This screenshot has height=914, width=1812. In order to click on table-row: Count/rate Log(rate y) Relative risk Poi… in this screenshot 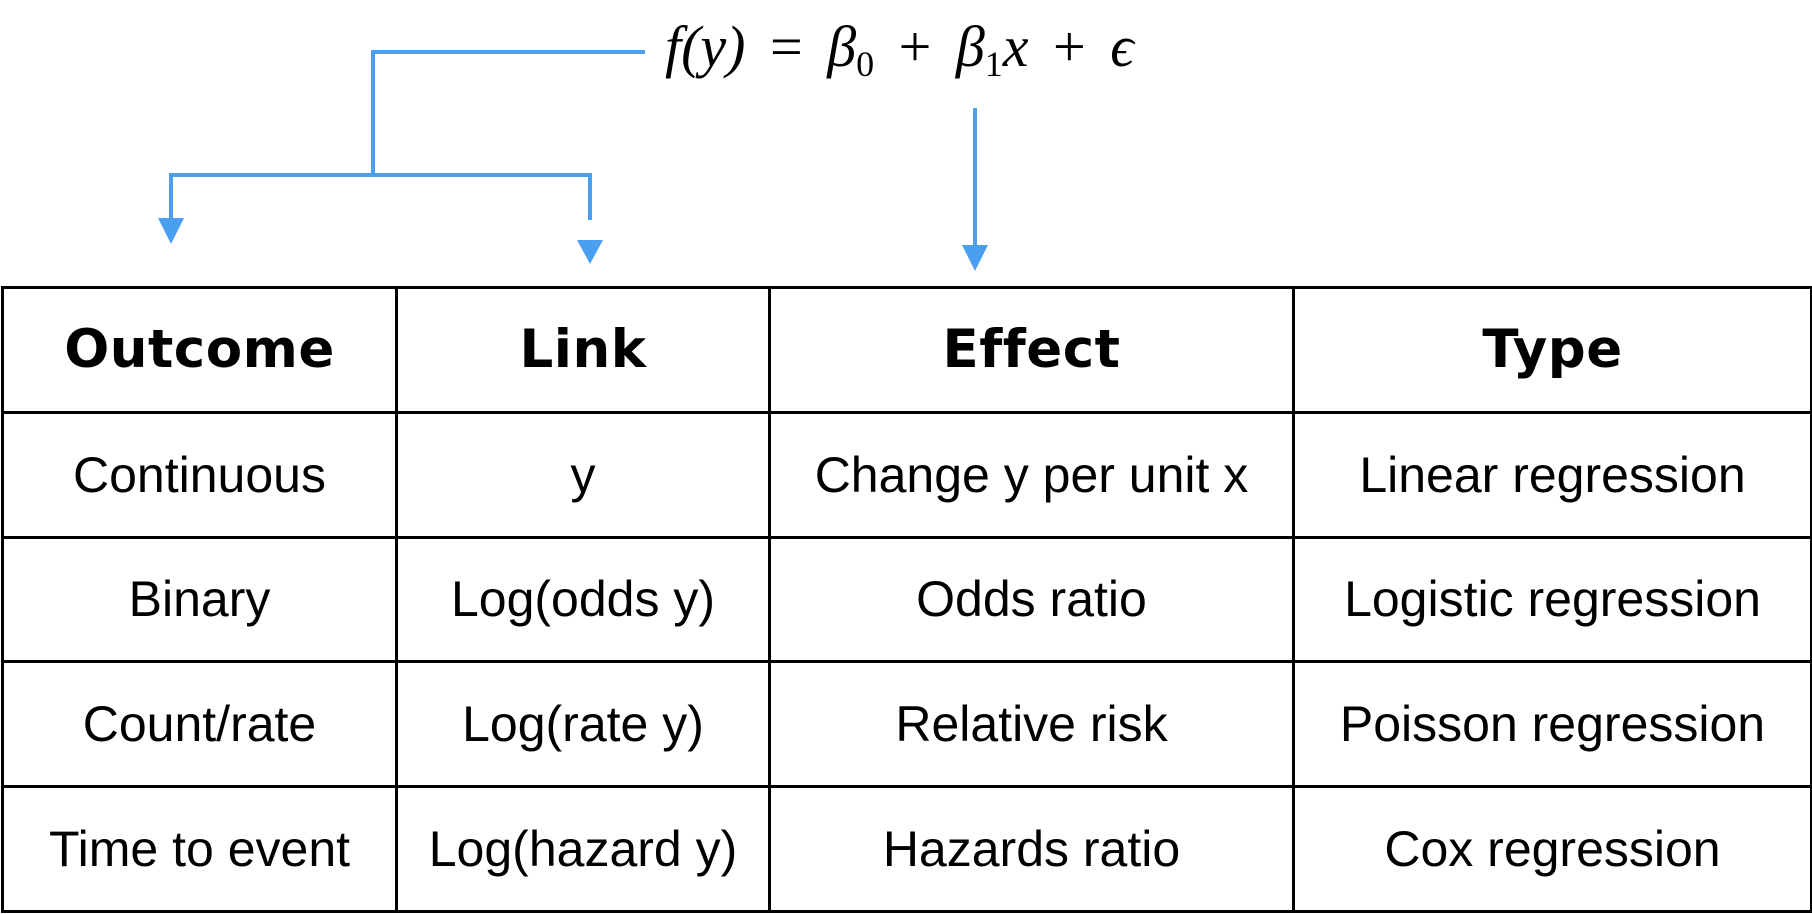, I will do `click(906, 724)`.